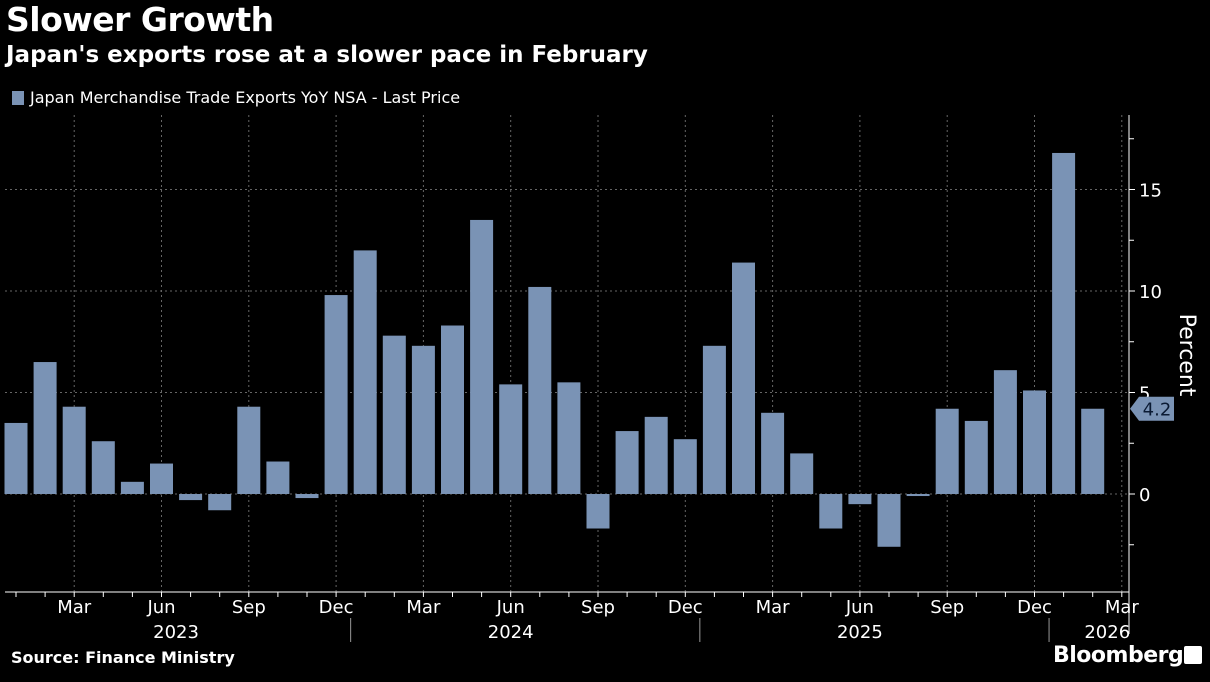  Describe the element at coordinates (1144, 495) in the screenshot. I see `y-tick-label: 0` at that location.